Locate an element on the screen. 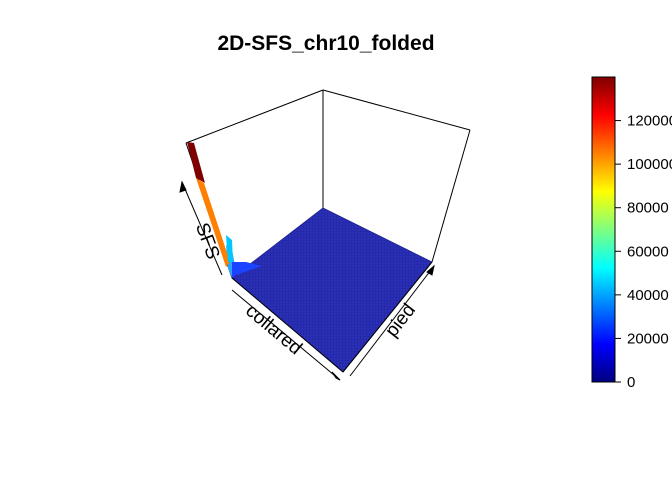  colorbar-tick-label: 100000 is located at coordinates (649, 164).